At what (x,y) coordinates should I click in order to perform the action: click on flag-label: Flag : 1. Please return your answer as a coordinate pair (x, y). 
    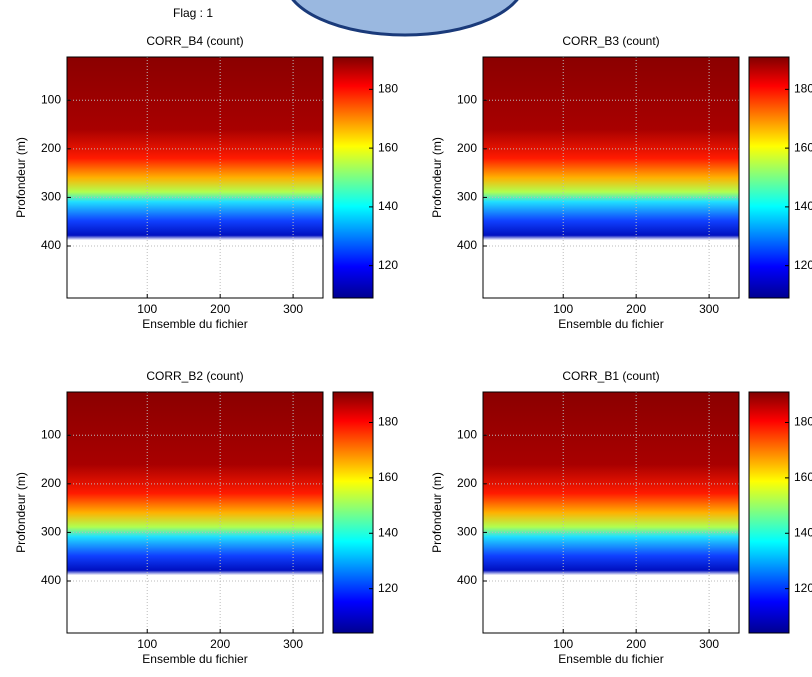
    Looking at the image, I should click on (193, 13).